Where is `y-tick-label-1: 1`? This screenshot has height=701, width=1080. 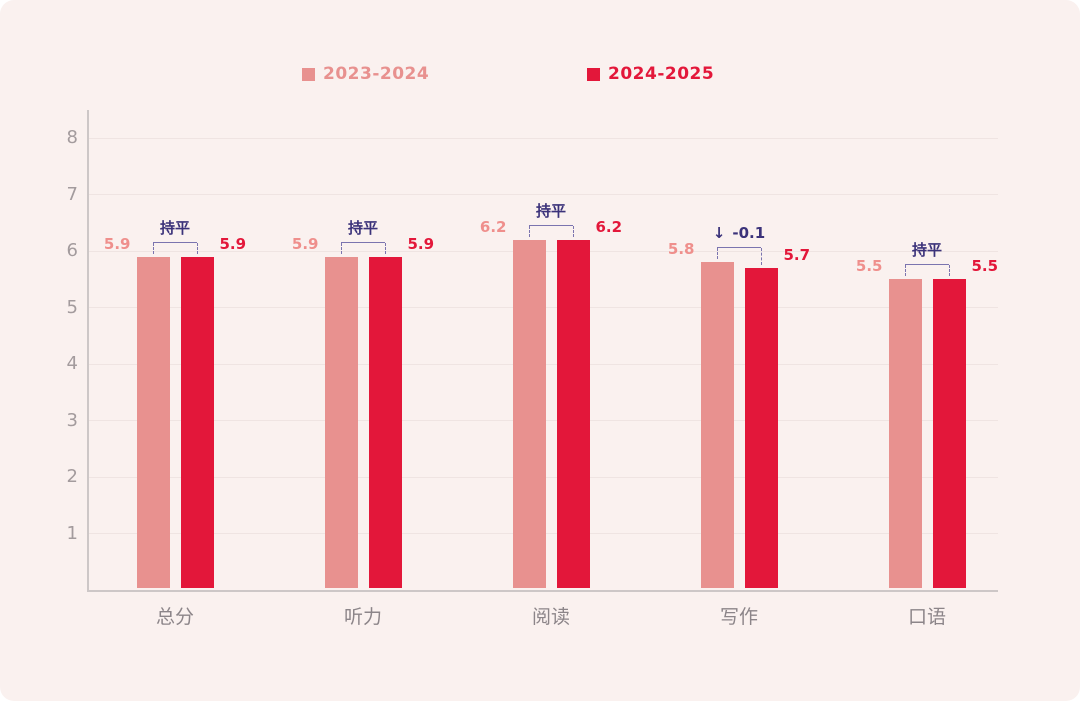
y-tick-label-1: 1 is located at coordinates (72, 533).